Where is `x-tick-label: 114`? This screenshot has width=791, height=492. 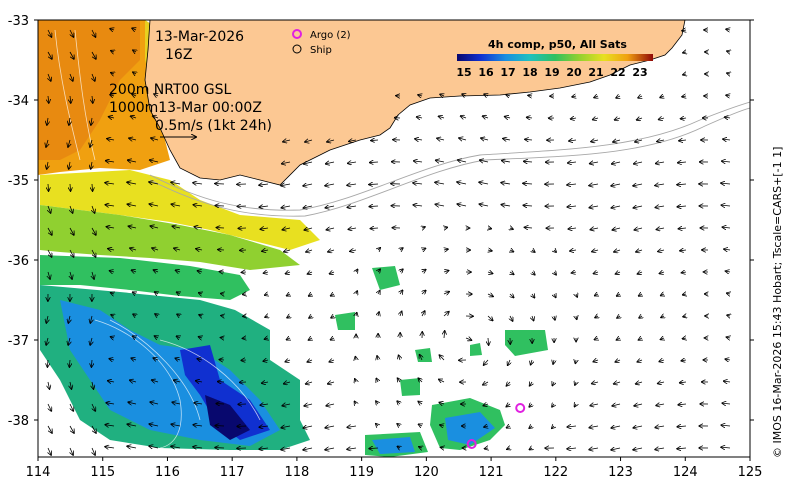 x-tick-label: 114 is located at coordinates (38, 472).